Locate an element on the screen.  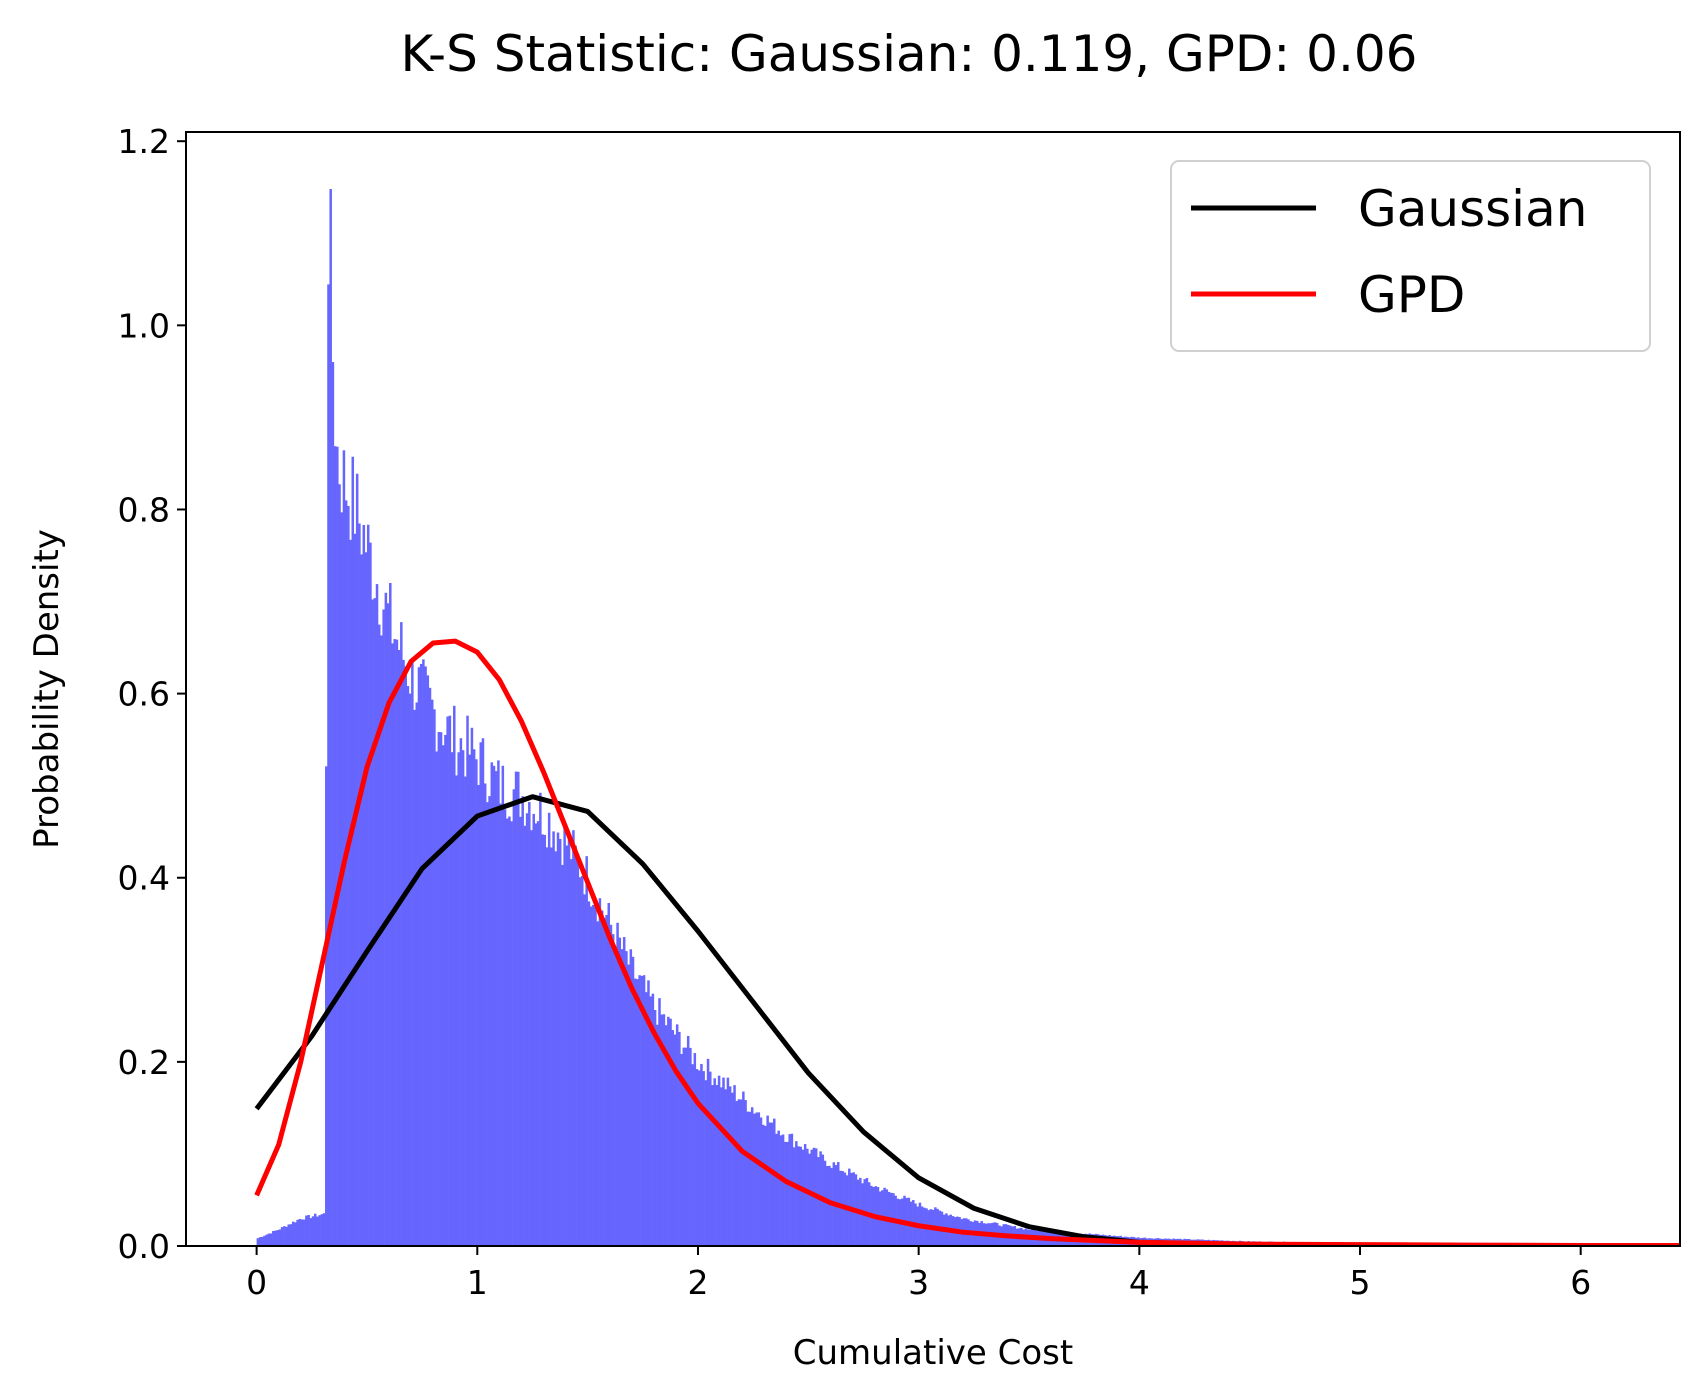
x-axis: 0 1 2 3 4 5 6 is located at coordinates (918, 1274).